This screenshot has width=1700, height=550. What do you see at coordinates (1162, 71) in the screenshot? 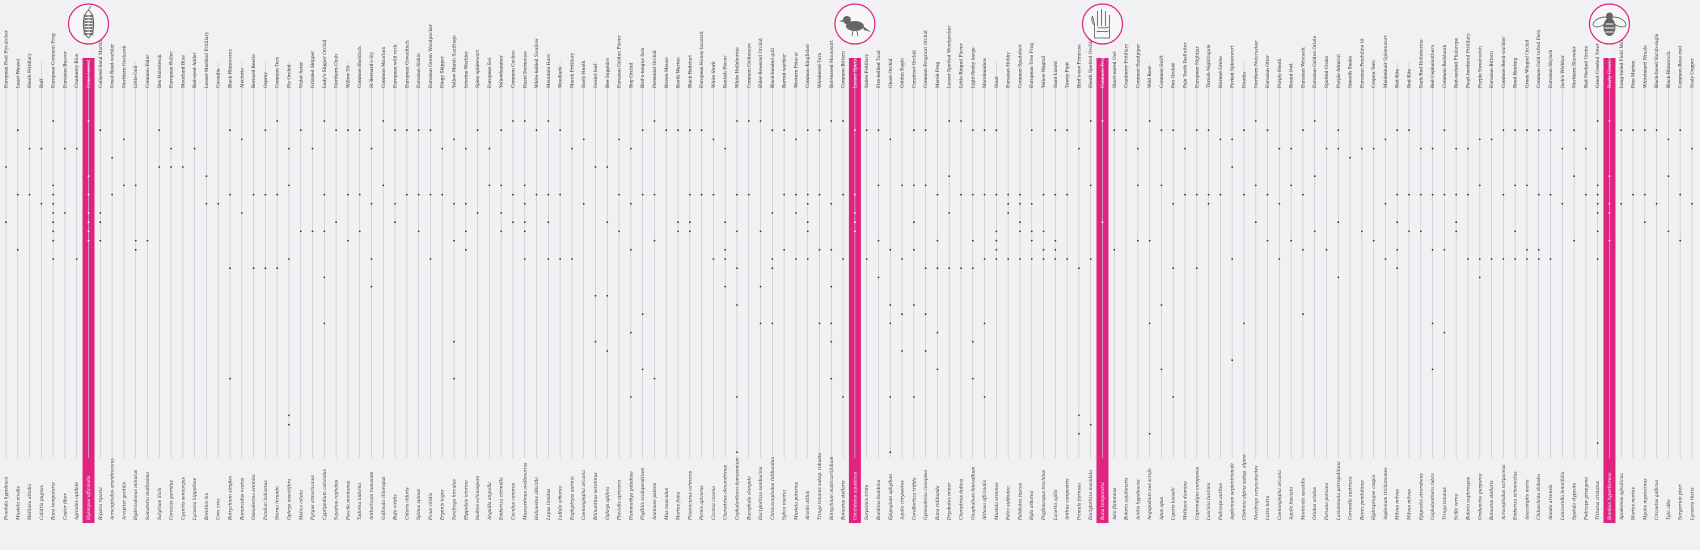
I see `species-common-name: Common Swift` at bounding box center [1162, 71].